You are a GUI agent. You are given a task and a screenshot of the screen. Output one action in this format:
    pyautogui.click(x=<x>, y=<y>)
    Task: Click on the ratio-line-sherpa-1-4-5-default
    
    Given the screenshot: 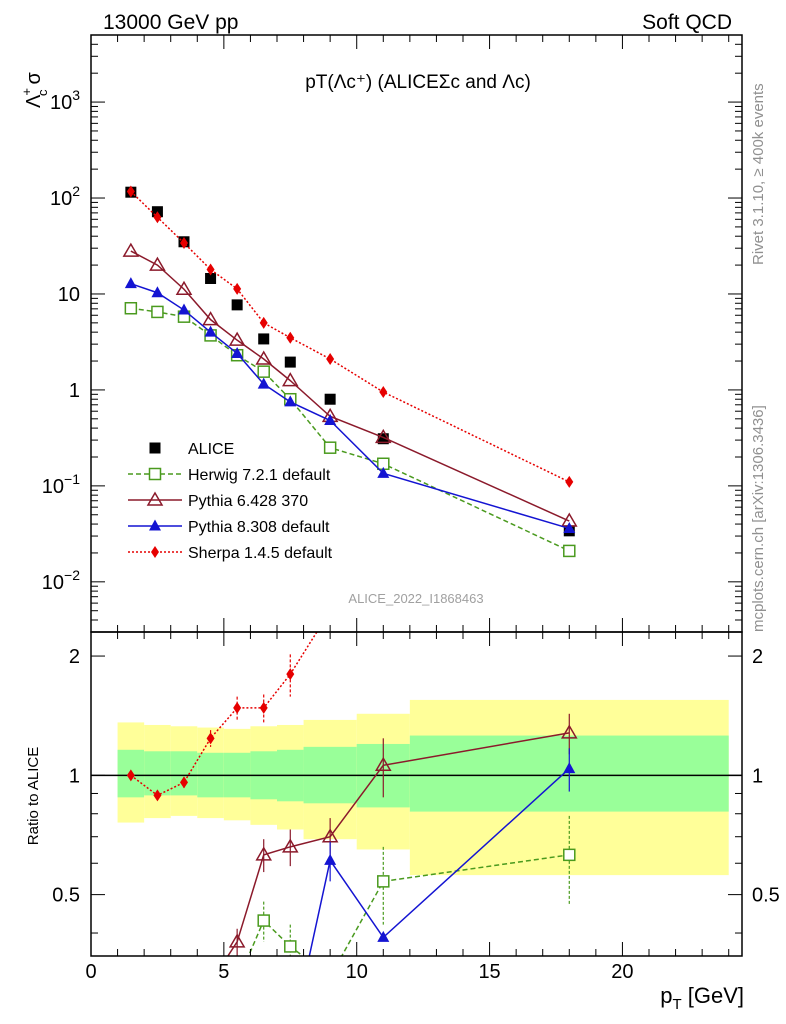 What is the action you would take?
    pyautogui.click(x=224, y=714)
    